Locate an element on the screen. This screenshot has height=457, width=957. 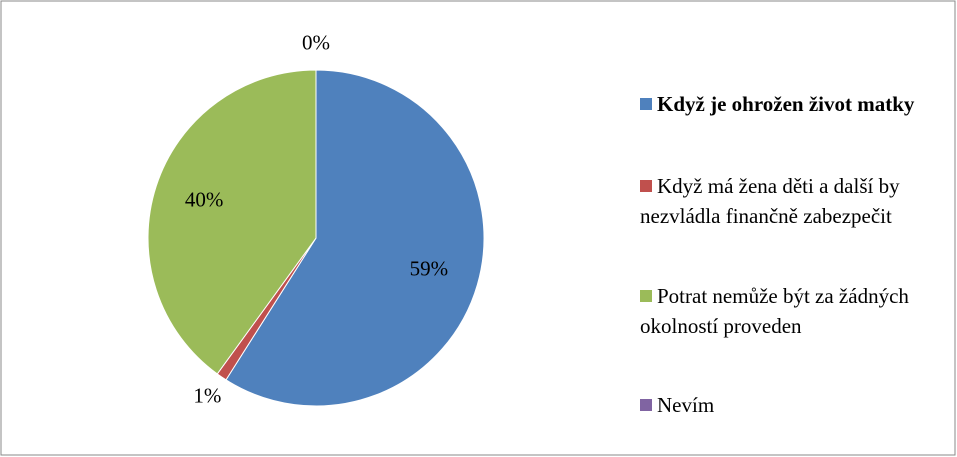
legend-label: Když je ohrožen život matky is located at coordinates (786, 104).